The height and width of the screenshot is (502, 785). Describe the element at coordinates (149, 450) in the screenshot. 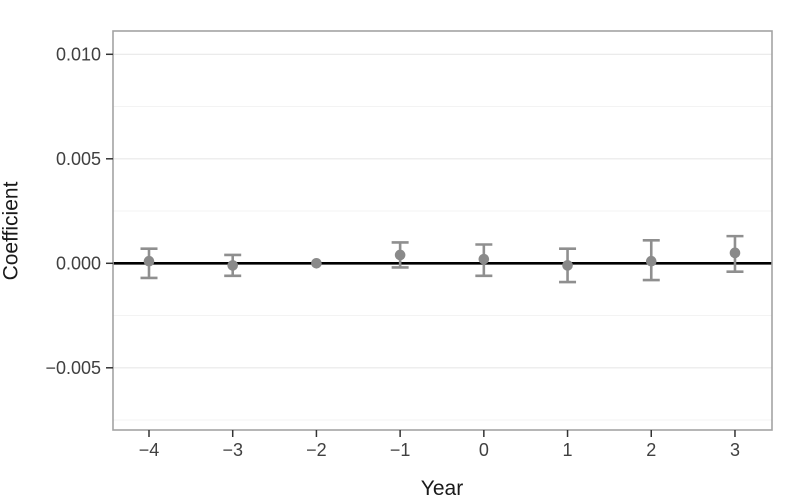

I see `x-tick-label: −4` at that location.